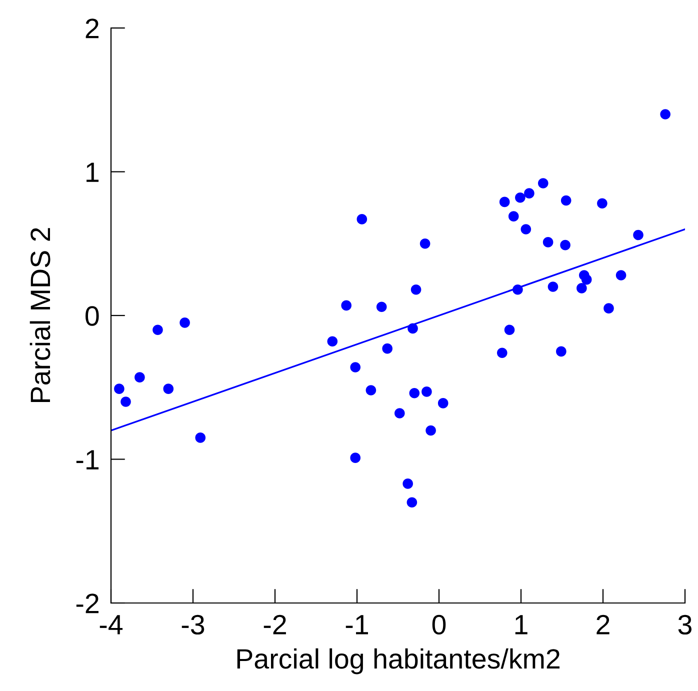 The height and width of the screenshot is (691, 698). I want to click on x-tick-label: 0, so click(439, 624).